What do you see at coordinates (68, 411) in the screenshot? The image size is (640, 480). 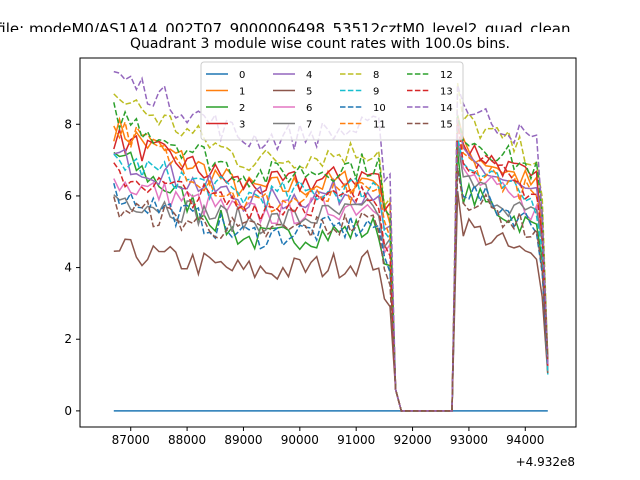 I see `y-tick-label: 0` at bounding box center [68, 411].